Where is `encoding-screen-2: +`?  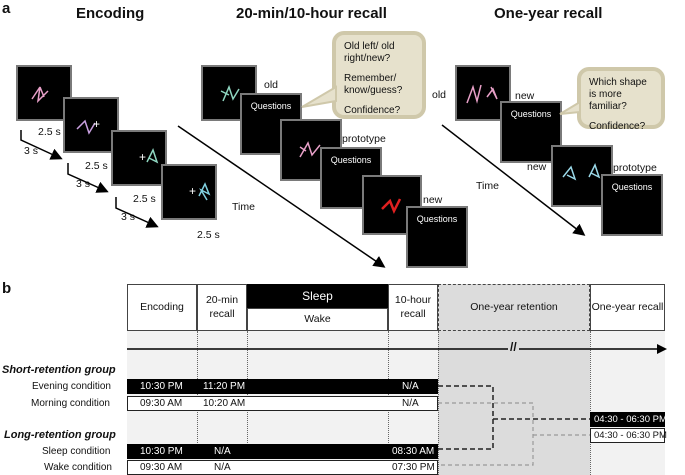 encoding-screen-2: + is located at coordinates (91, 125).